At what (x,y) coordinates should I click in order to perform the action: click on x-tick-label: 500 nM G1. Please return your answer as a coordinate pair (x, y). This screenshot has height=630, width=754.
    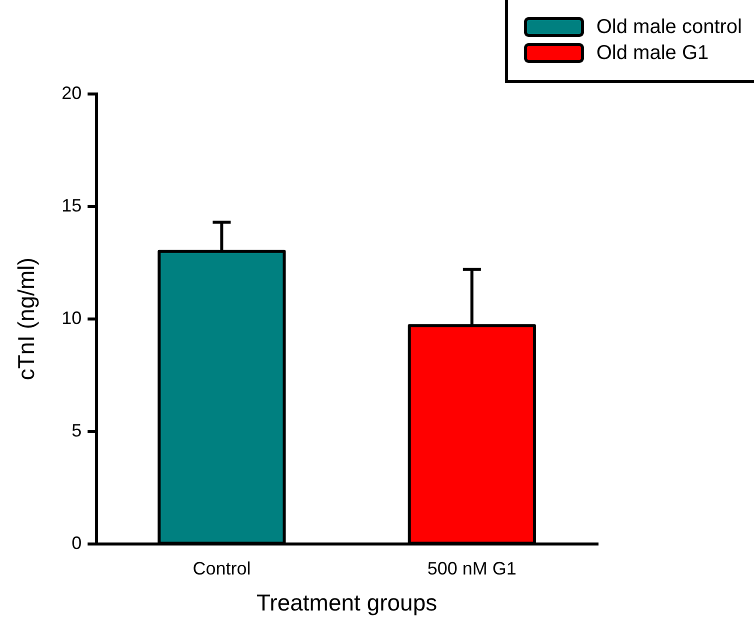
    Looking at the image, I should click on (471, 568).